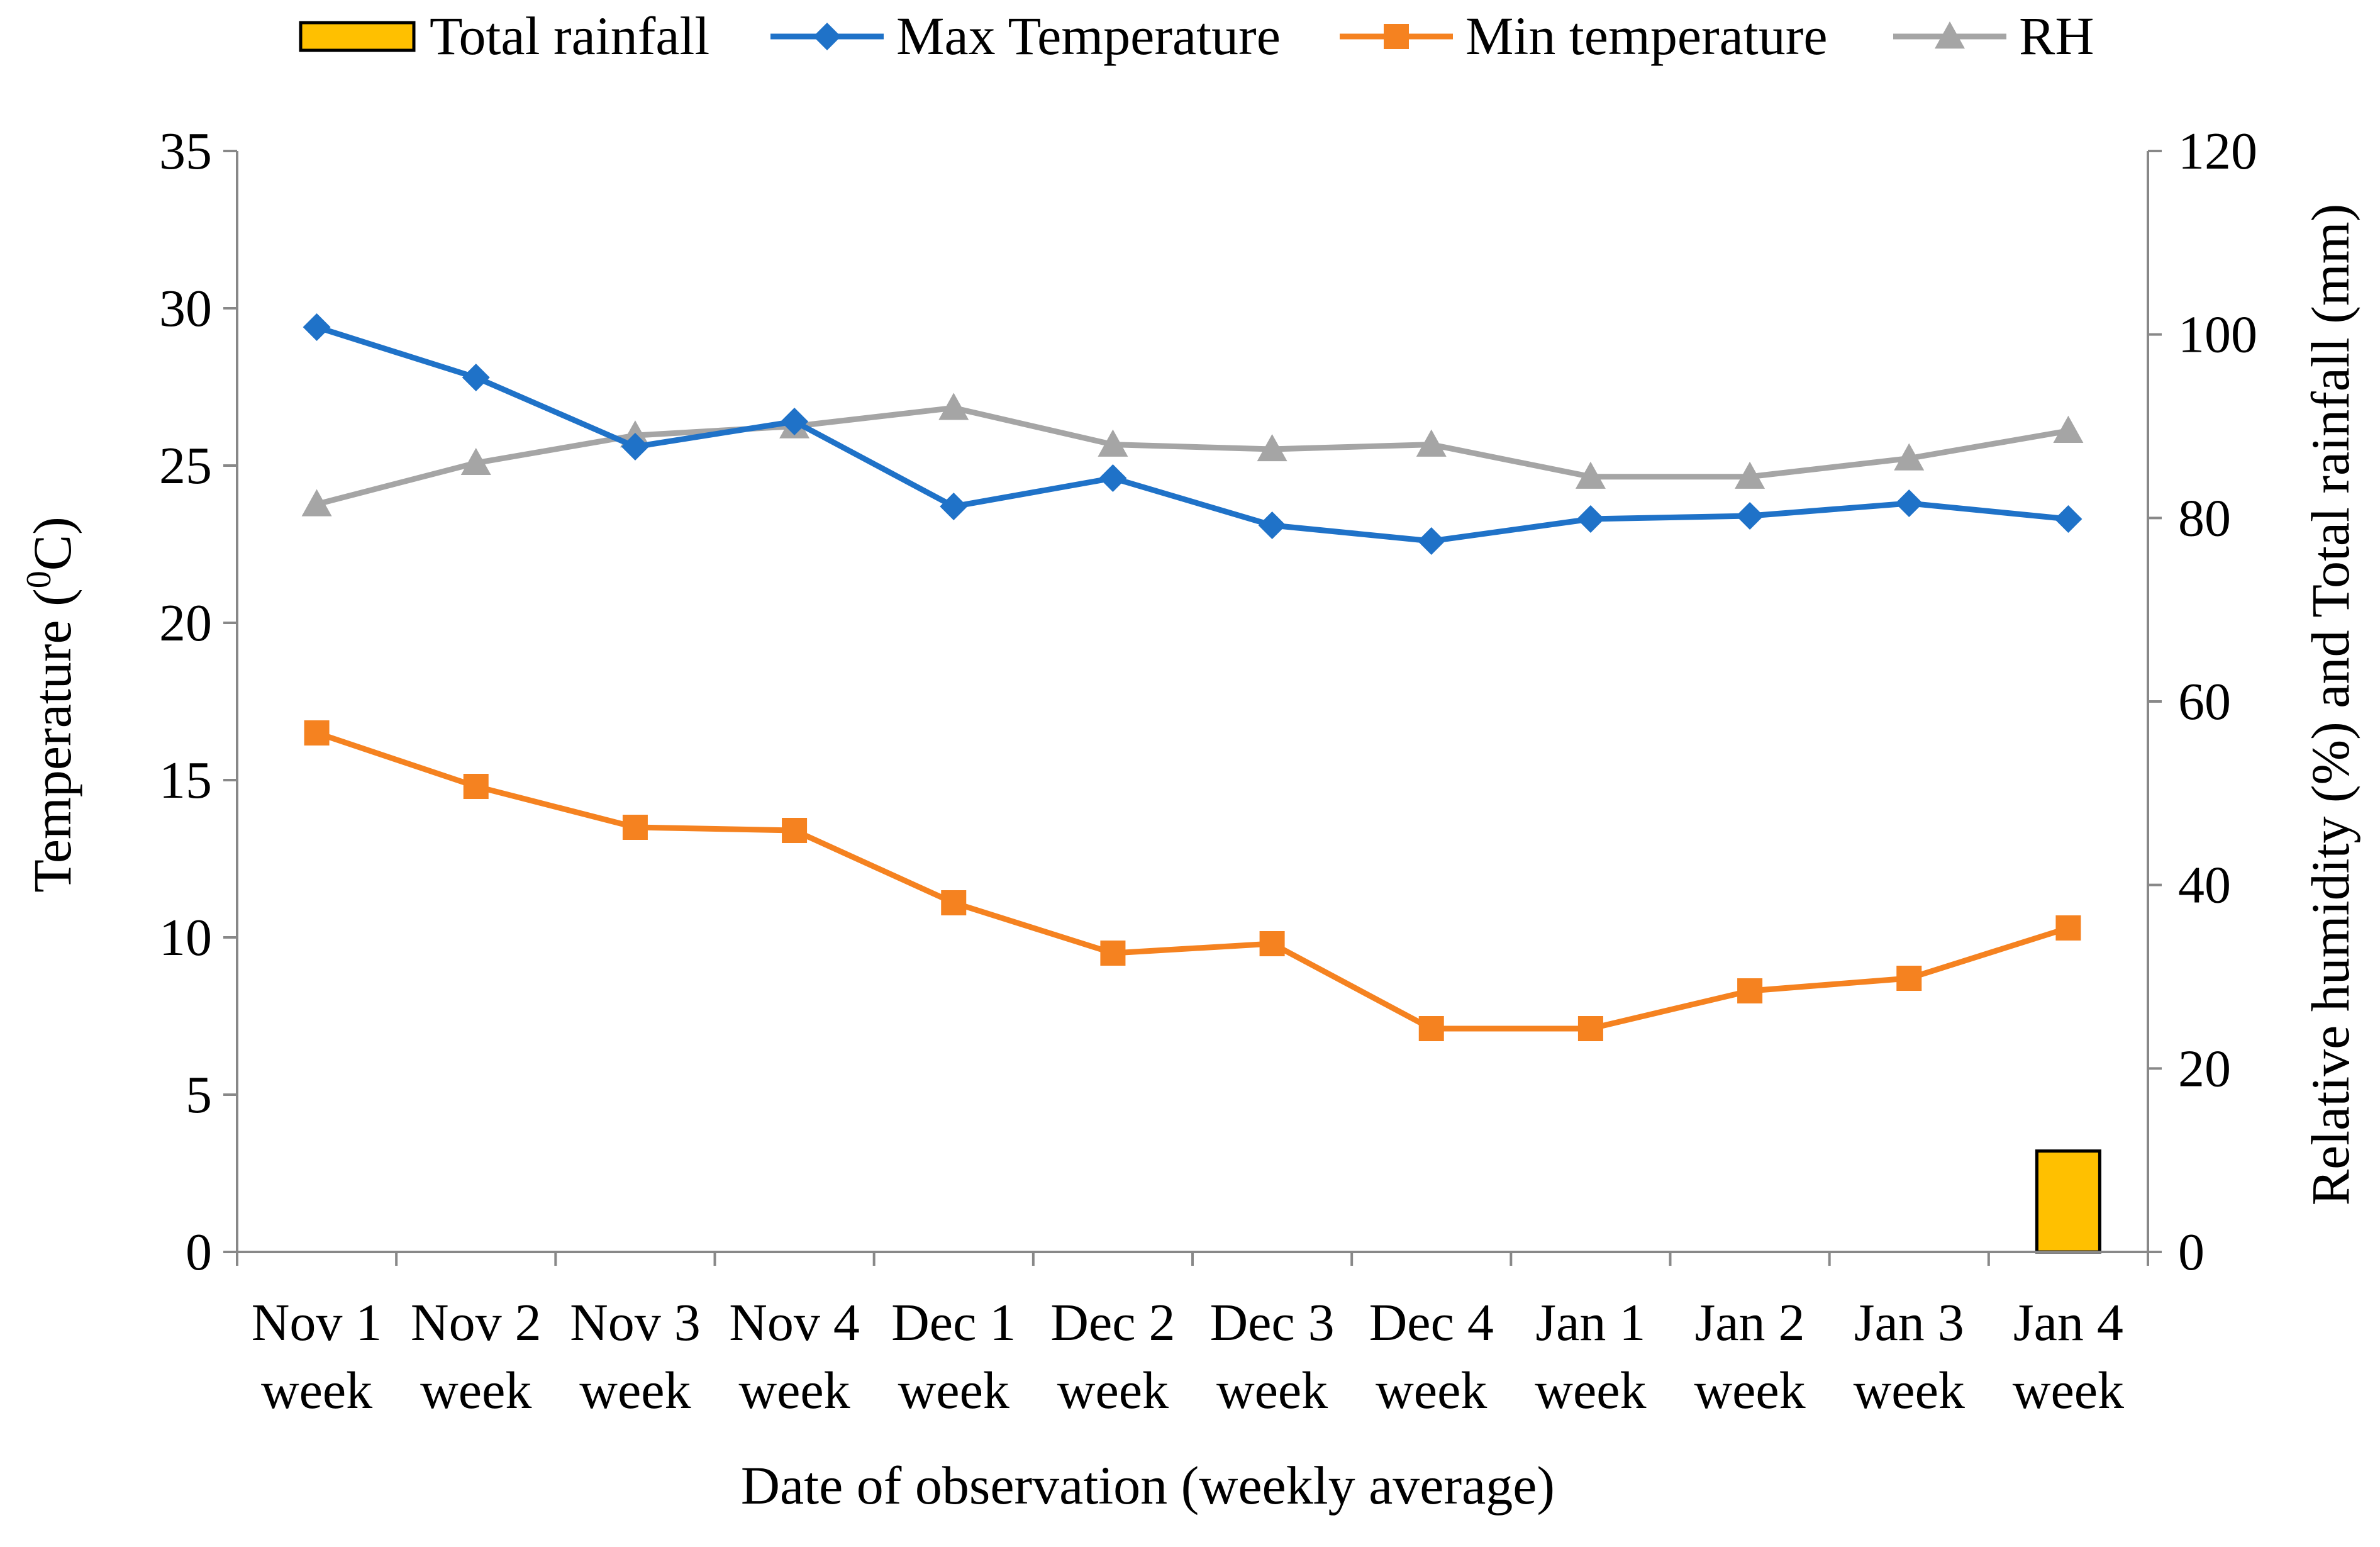 The width and height of the screenshot is (2380, 1547). I want to click on y-left-tick-label: 20, so click(185, 623).